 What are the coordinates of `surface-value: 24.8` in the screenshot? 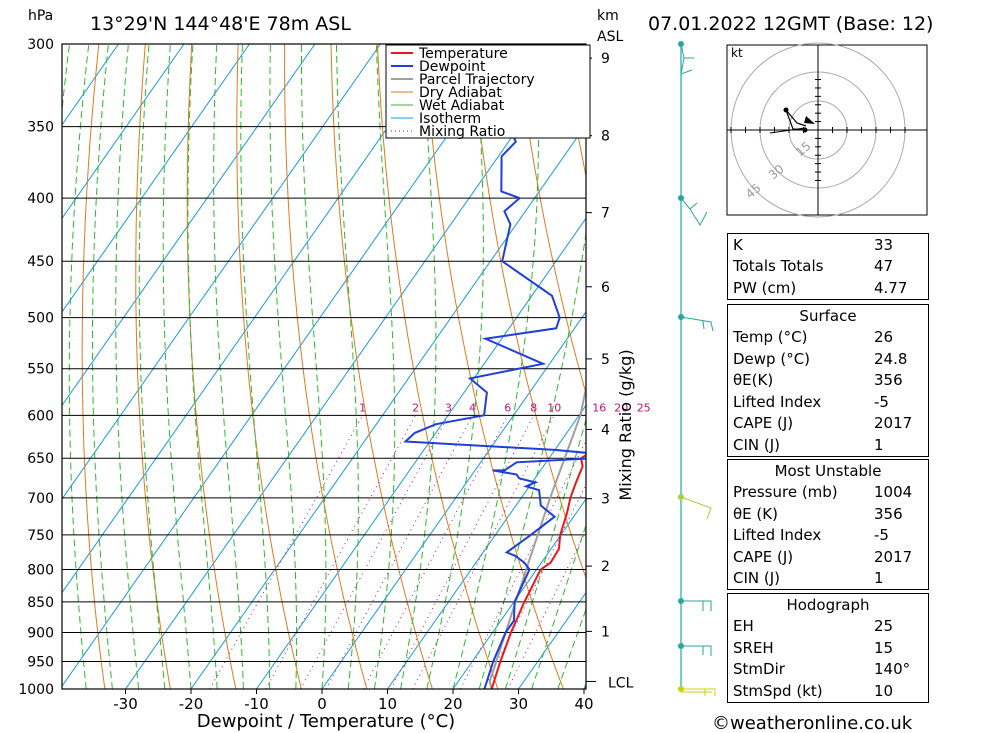 It's located at (891, 358).